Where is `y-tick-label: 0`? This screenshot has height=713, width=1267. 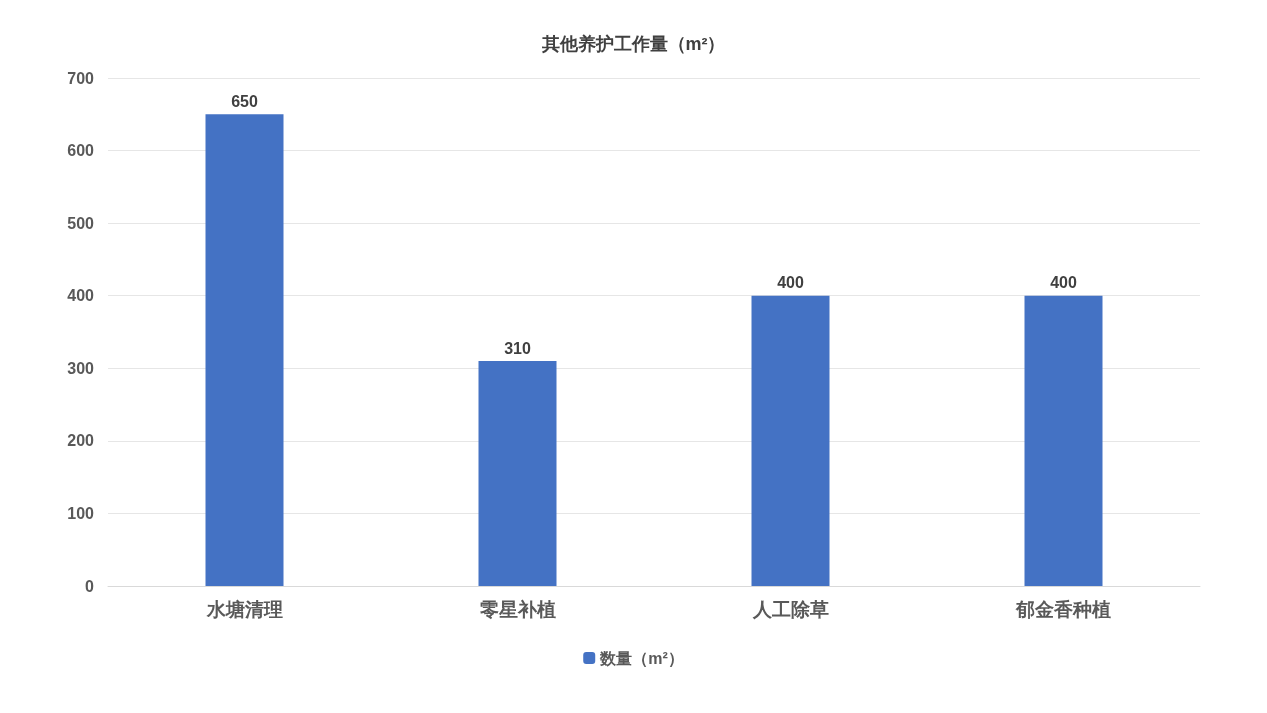 y-tick-label: 0 is located at coordinates (90, 586).